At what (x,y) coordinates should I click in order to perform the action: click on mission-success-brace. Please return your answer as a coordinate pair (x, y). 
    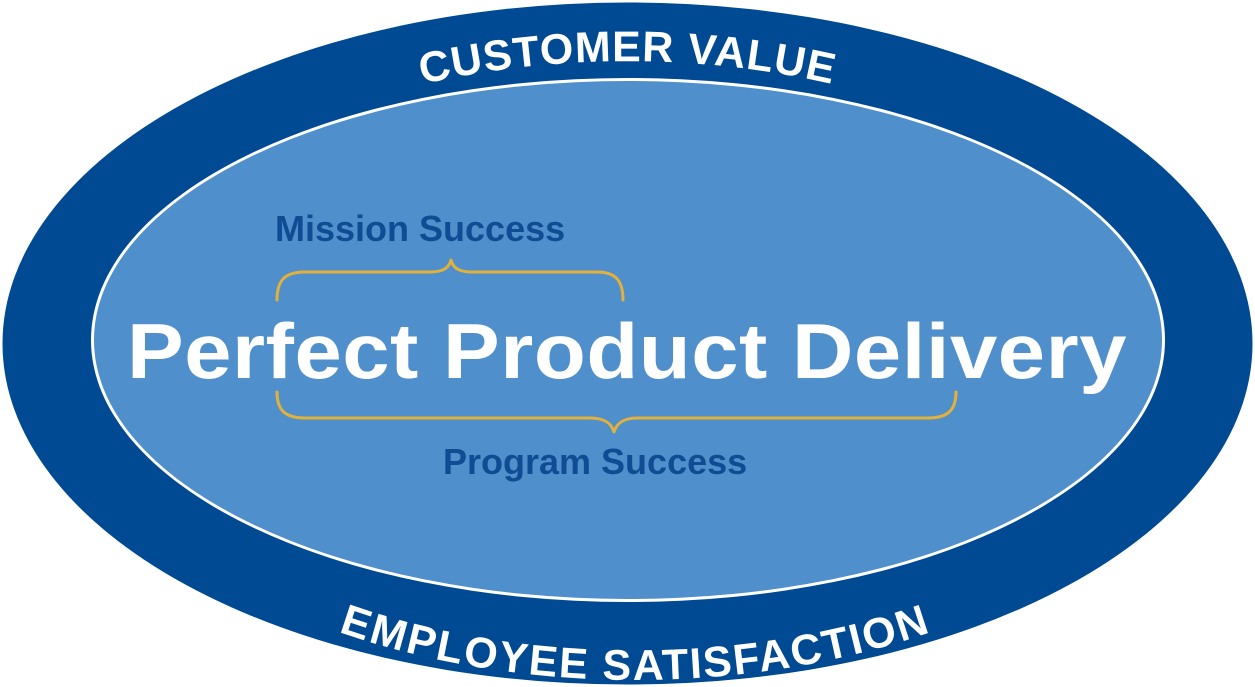
    Looking at the image, I should click on (450, 280).